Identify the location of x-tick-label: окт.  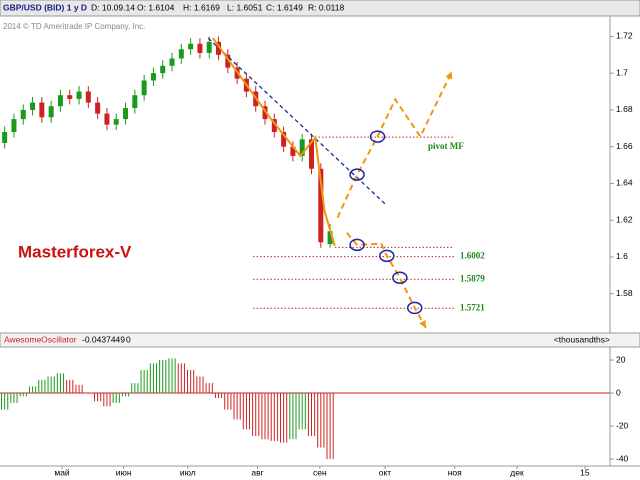
(385, 472).